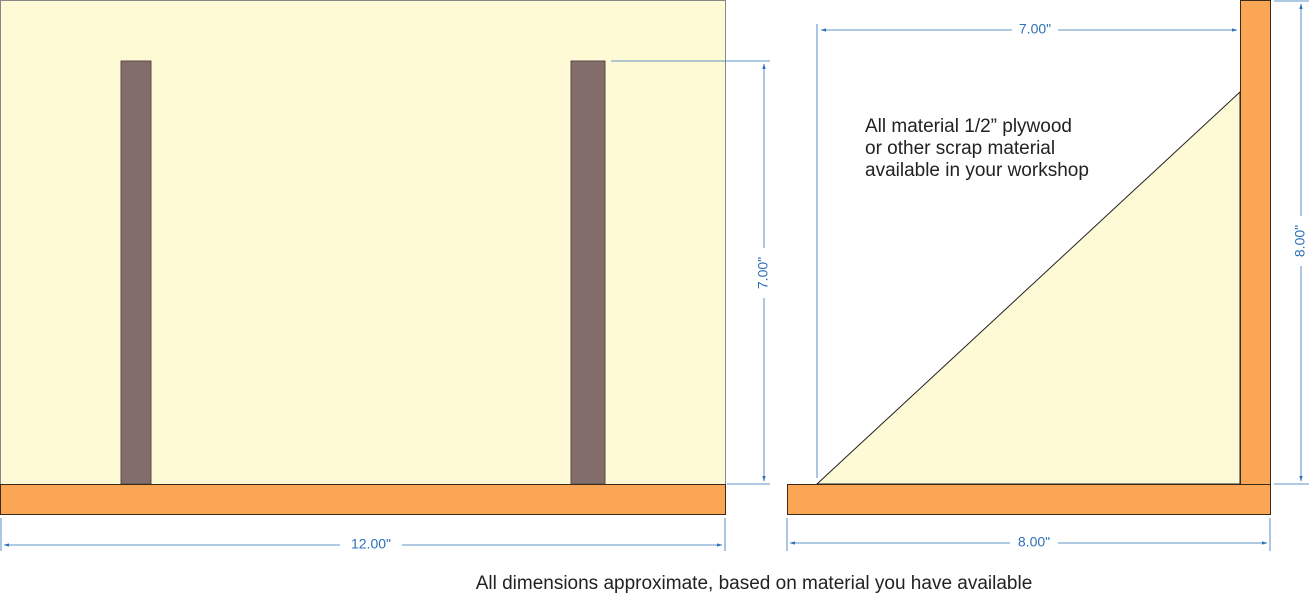 Image resolution: width=1309 pixels, height=594 pixels. I want to click on front-height-dimension: 7.00", so click(691, 272).